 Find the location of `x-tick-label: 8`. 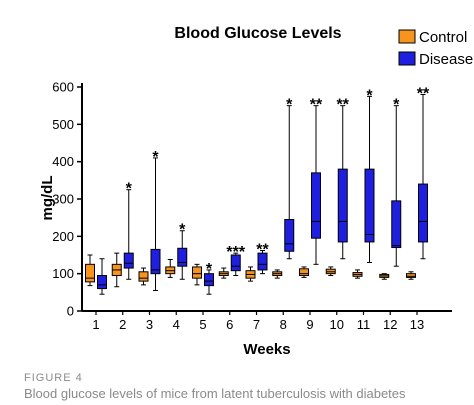

x-tick-label: 8 is located at coordinates (283, 324).